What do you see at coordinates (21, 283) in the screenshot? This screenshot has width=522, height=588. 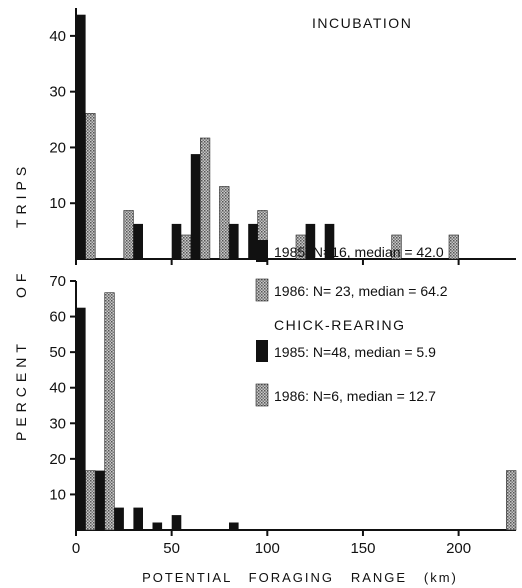 I see `y-axis-label-of: OF` at bounding box center [21, 283].